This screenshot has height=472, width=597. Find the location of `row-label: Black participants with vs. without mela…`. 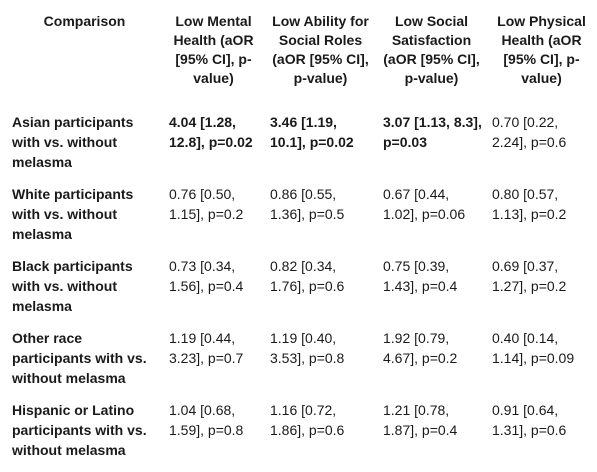

row-label: Black participants with vs. without mela… is located at coordinates (72, 286).